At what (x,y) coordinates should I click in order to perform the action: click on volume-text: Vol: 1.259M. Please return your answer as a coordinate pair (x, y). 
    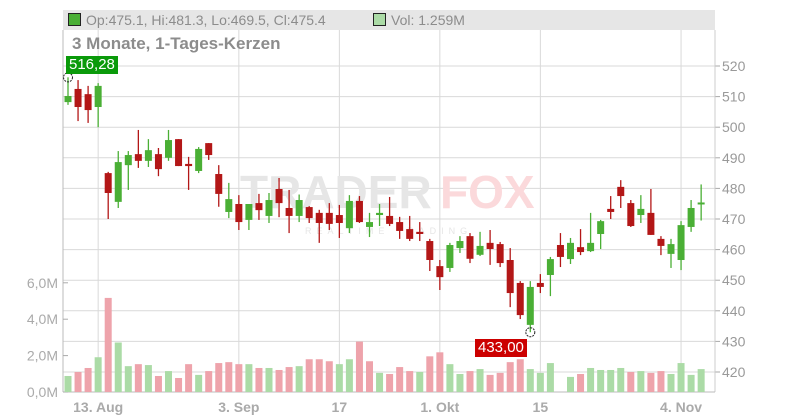
    Looking at the image, I should click on (428, 20).